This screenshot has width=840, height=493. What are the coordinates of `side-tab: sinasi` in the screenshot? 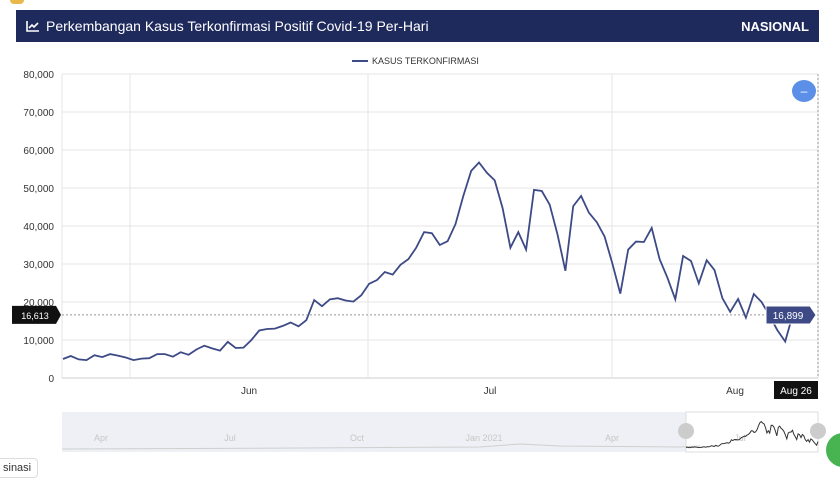 It's located at (19, 468).